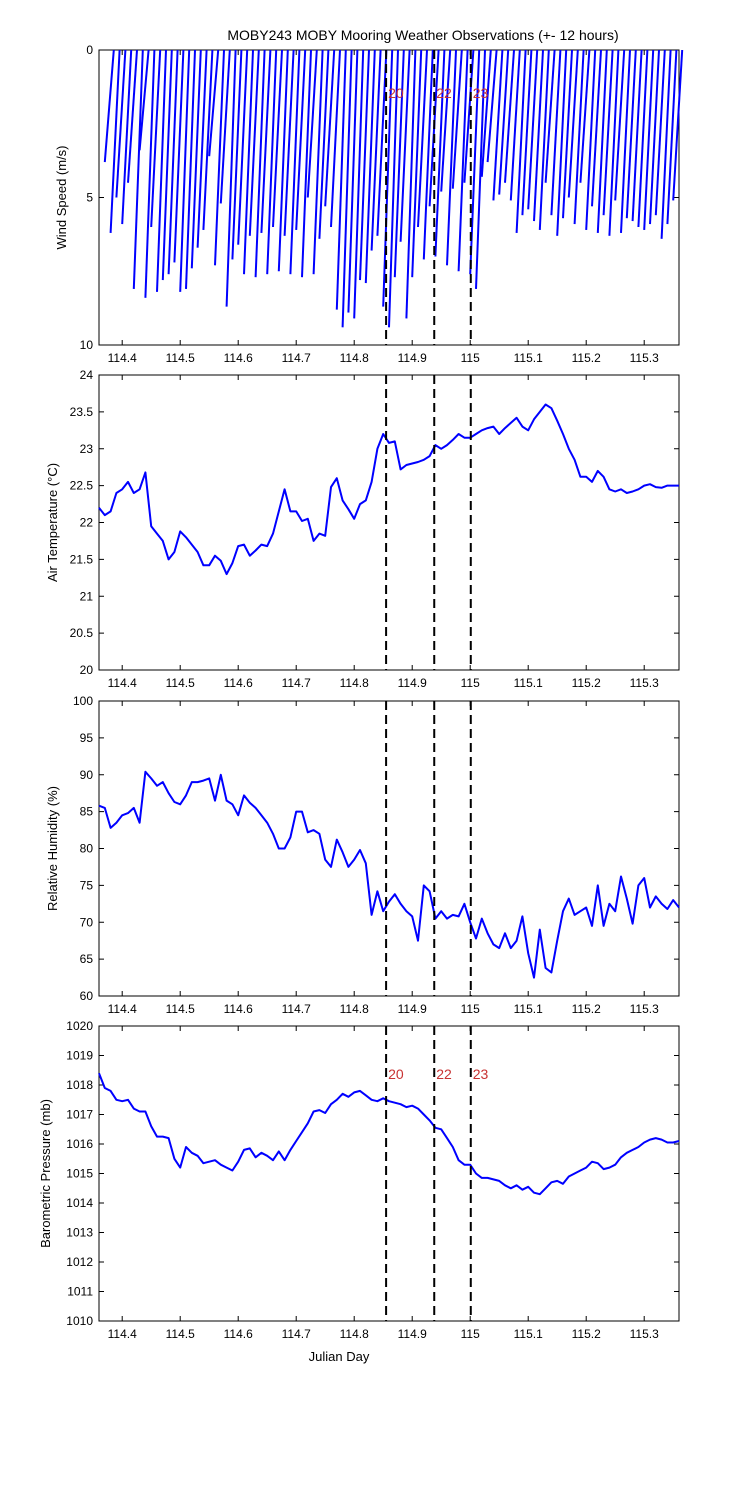 Image resolution: width=750 pixels, height=1500 pixels. I want to click on y-tick-label: 21, so click(87, 596).